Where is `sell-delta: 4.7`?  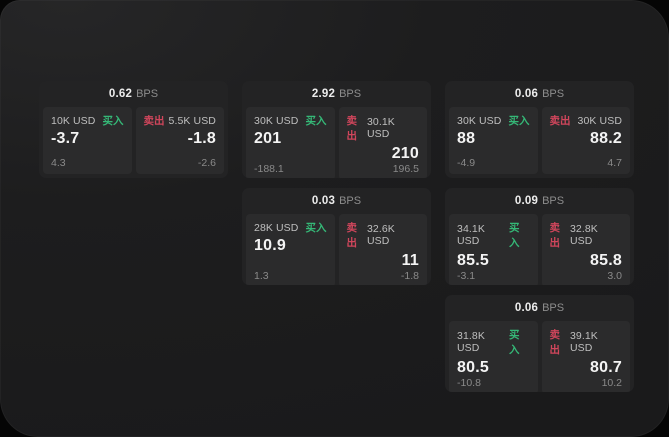
sell-delta: 4.7 is located at coordinates (614, 163).